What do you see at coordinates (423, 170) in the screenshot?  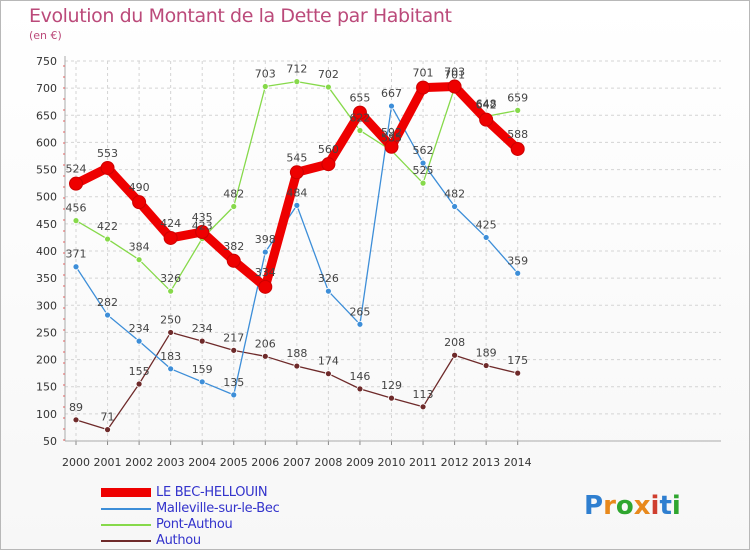 I see `data-label-pont-authou: 525` at bounding box center [423, 170].